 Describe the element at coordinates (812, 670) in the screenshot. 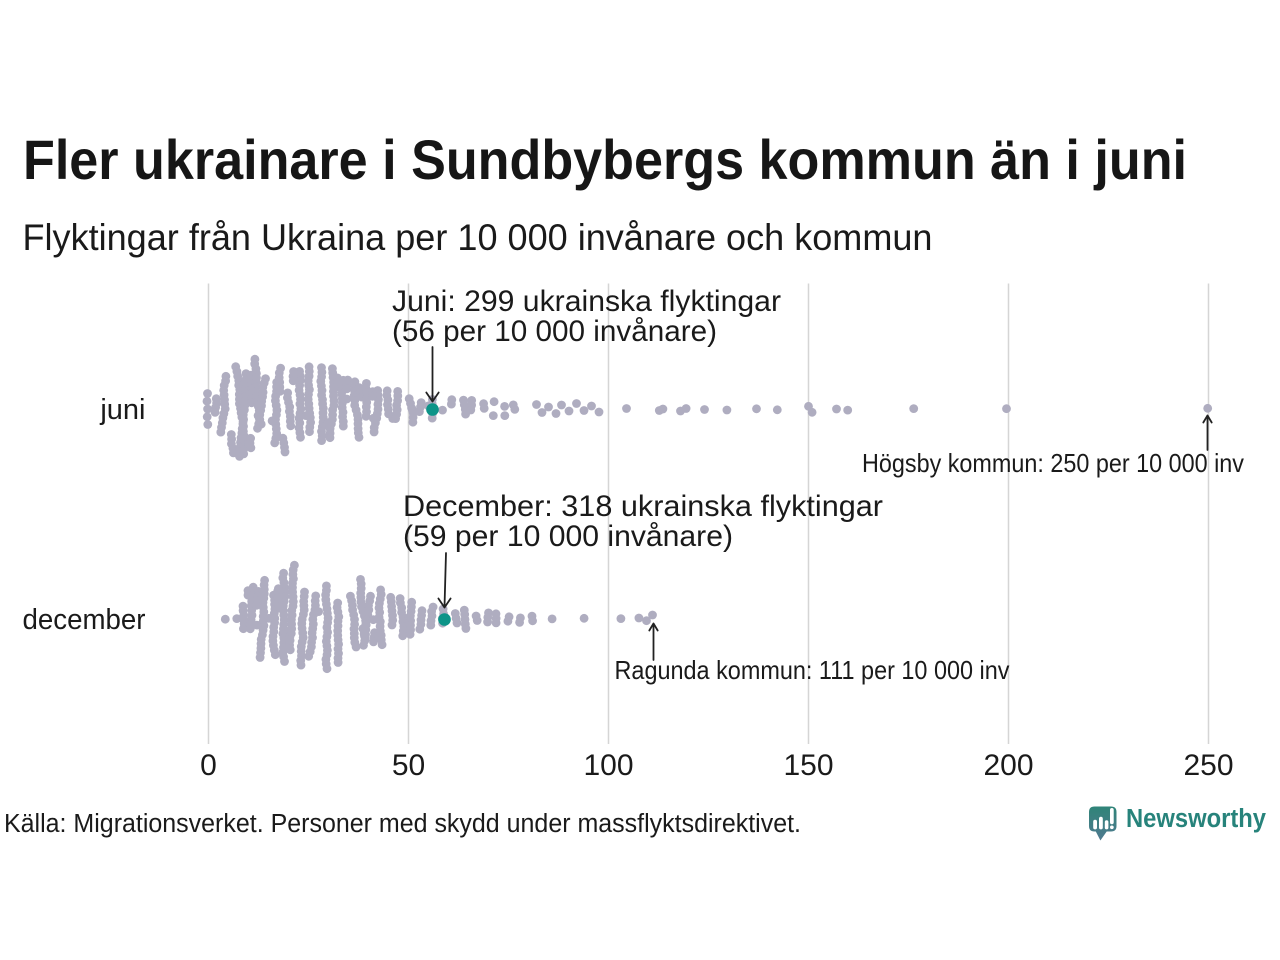

I see `svg-text:Ragunda kommun: 111 per 10 000: Ragunda kommun: 111 per 10 000 inv` at that location.